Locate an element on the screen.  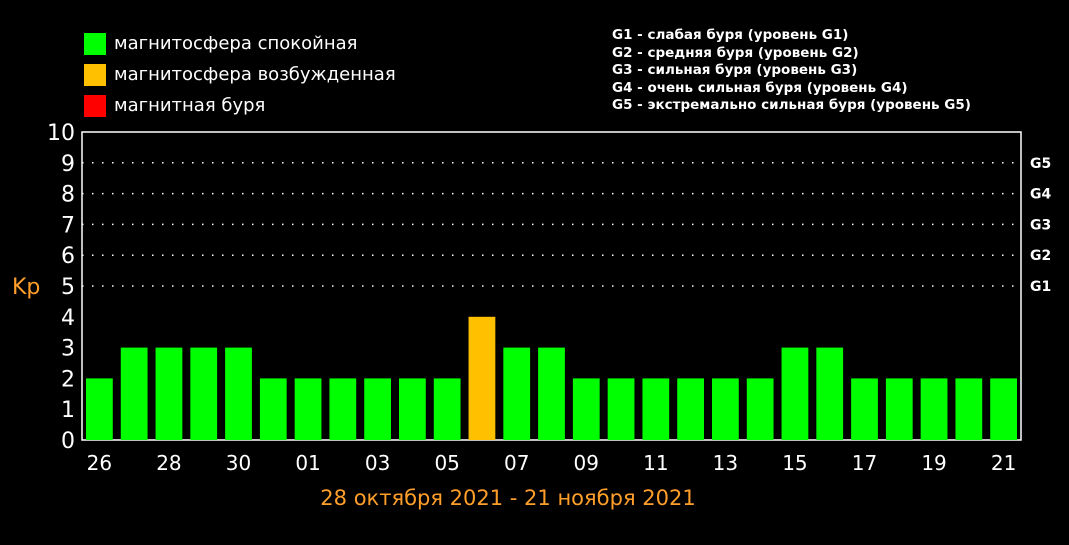
legend-item-quiet: магнитосфера спокойная is located at coordinates (240, 43).